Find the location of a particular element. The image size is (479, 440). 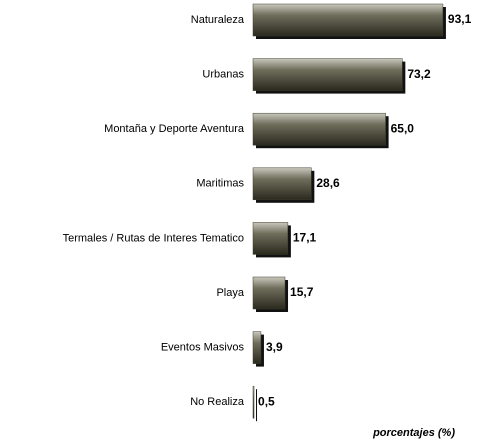

value-label: 15,7 is located at coordinates (302, 292).